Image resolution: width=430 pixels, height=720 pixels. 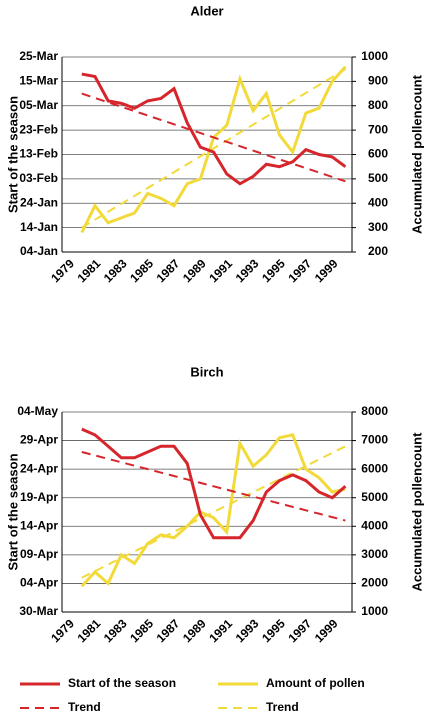 I want to click on y2-tick-label: 700, so click(x=378, y=129).